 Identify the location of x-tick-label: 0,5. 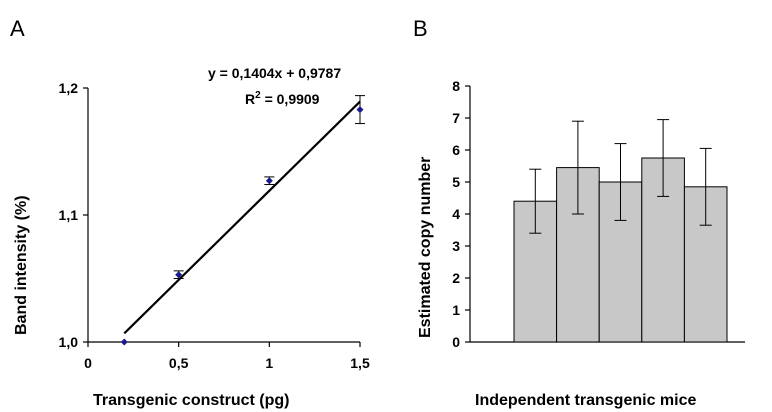
(179, 363).